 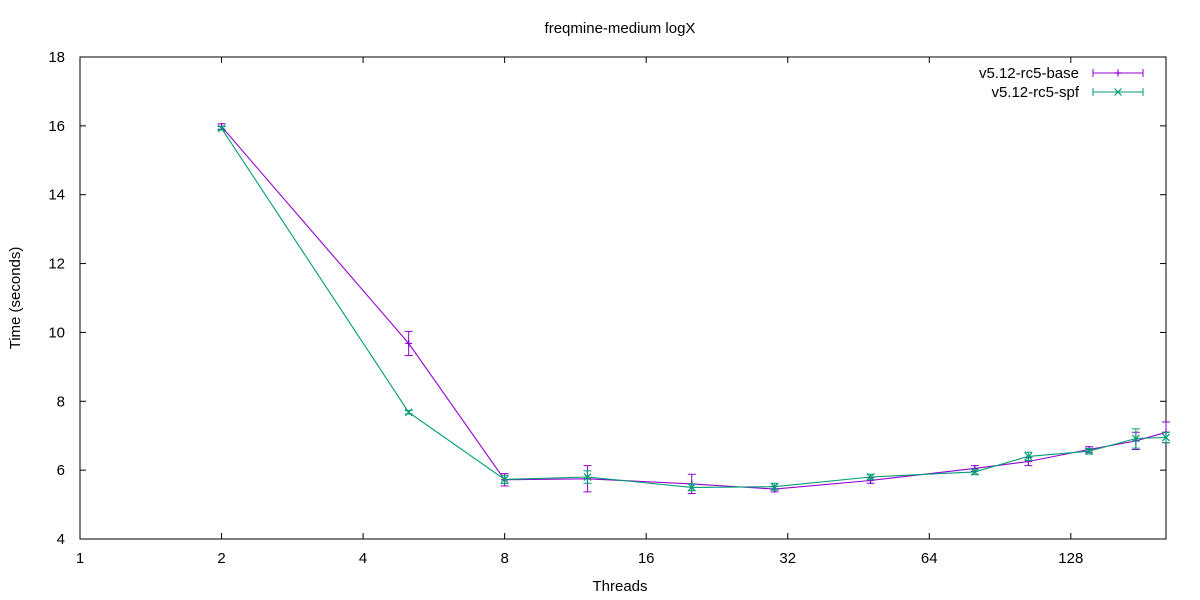 What do you see at coordinates (56, 264) in the screenshot?
I see `y-tick-label: 12` at bounding box center [56, 264].